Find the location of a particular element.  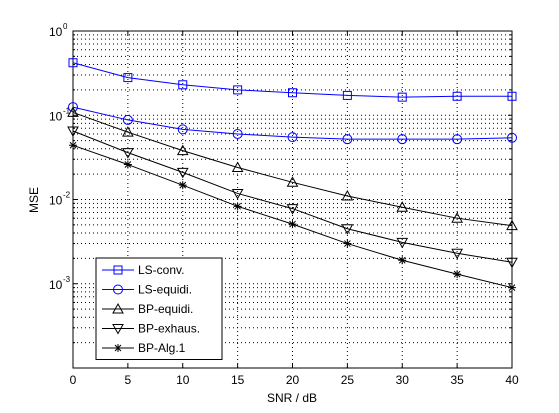

y-tick-label: 10 -2 is located at coordinates (60, 199).